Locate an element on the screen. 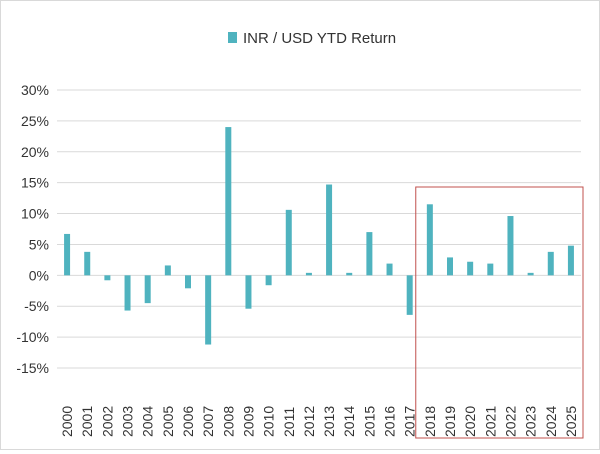 This screenshot has height=454, width=600. bar-2021 is located at coordinates (490, 269).